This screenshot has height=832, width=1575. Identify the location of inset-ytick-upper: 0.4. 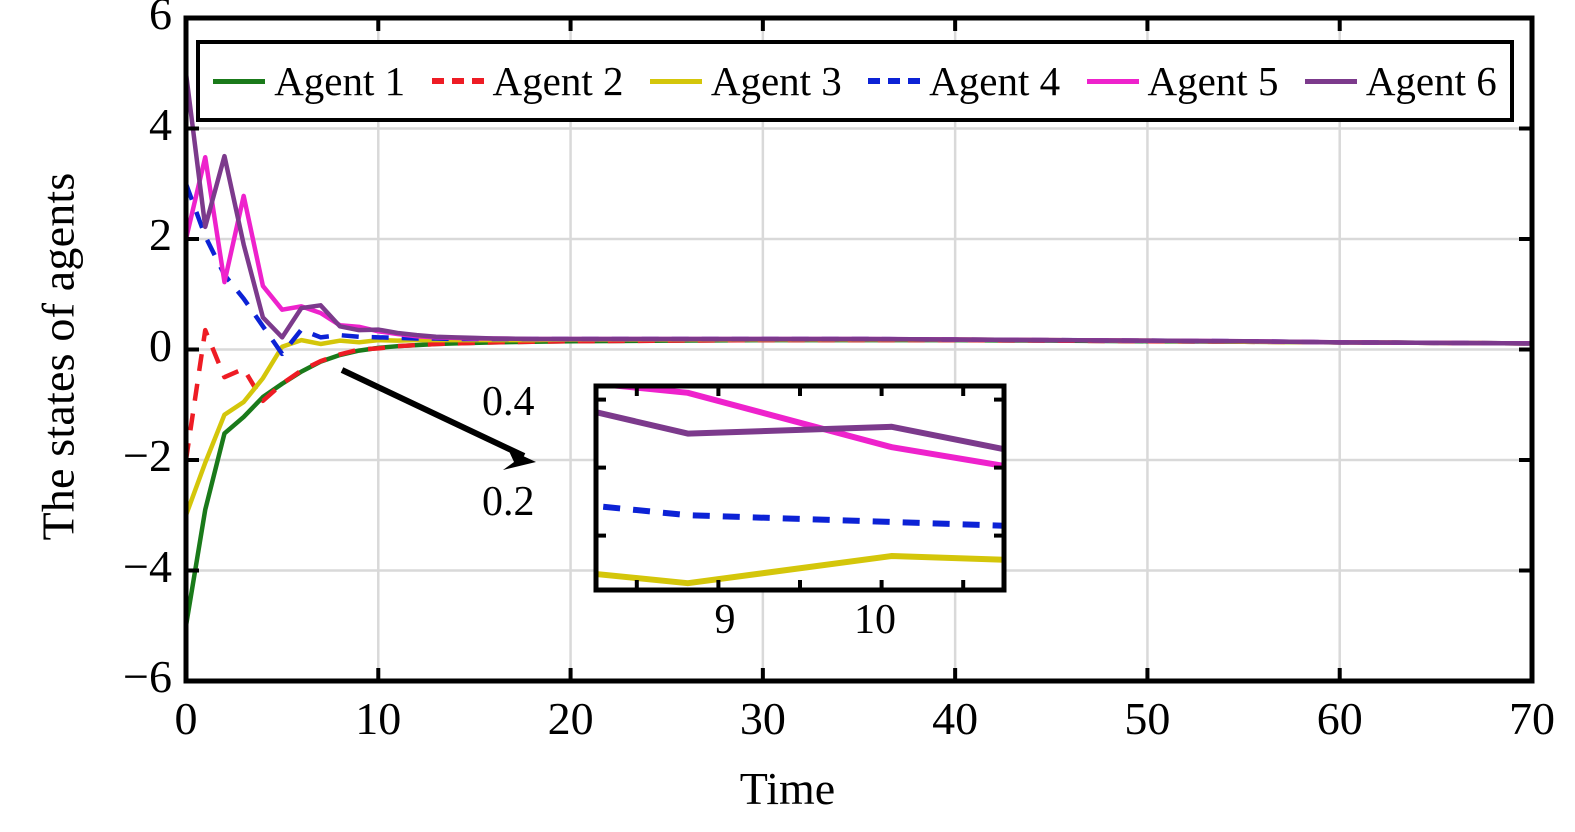
(508, 402).